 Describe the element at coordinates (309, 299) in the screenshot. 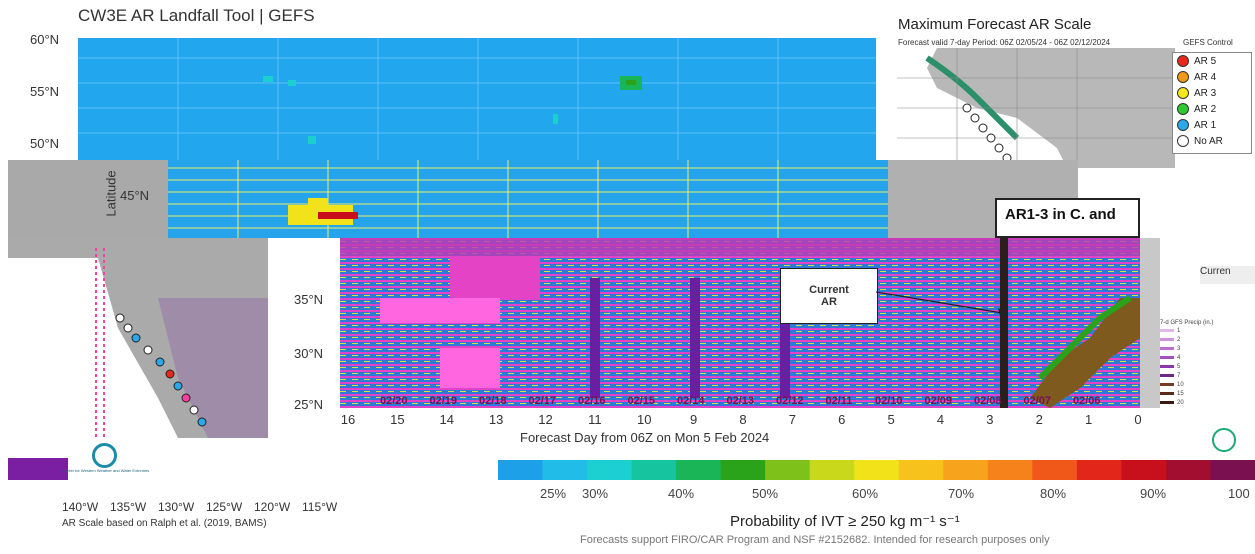

I see `lat-tick: 35°N` at that location.